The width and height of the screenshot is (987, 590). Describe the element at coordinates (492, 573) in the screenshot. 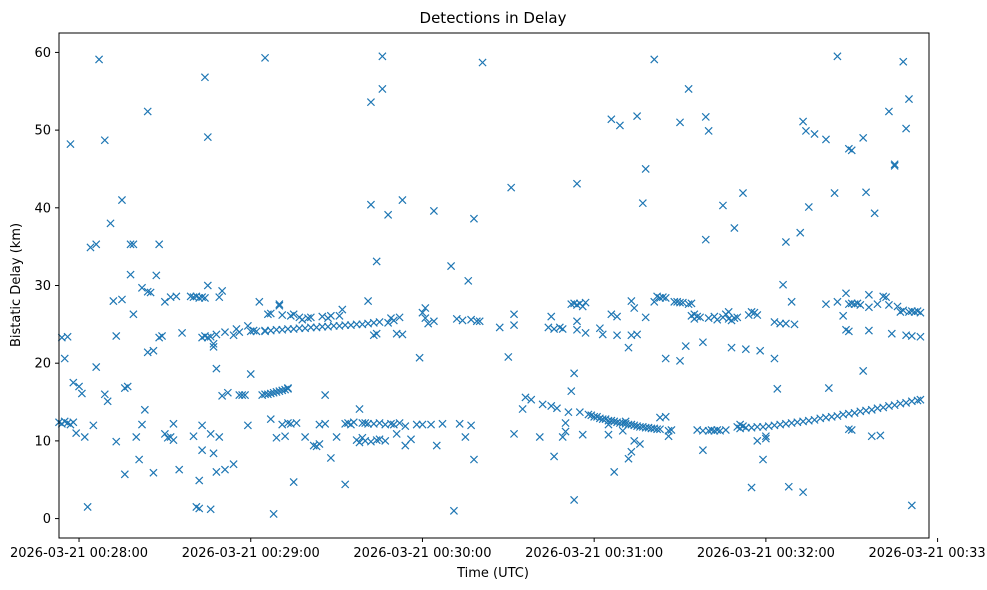

I see `x-axis-title: Time (UTC)` at that location.